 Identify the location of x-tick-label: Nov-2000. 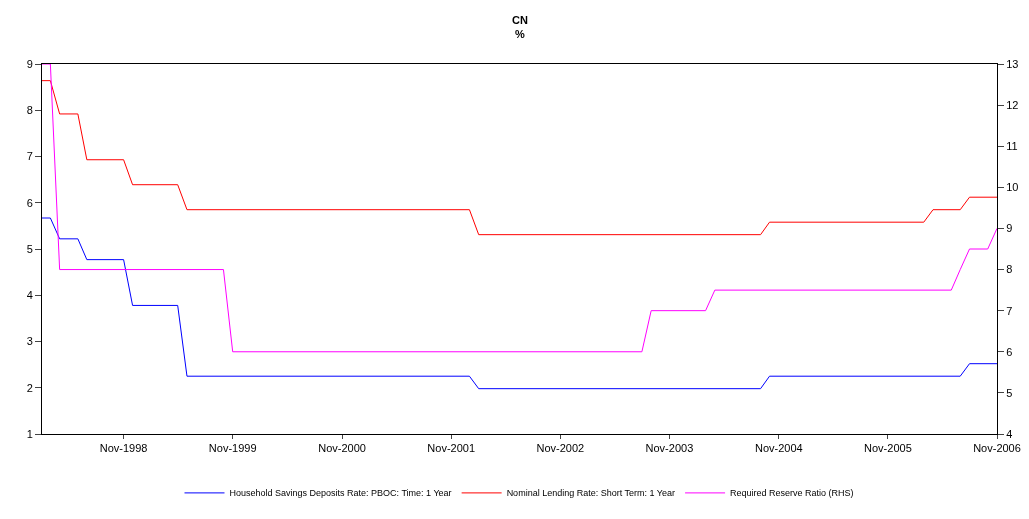
(342, 448).